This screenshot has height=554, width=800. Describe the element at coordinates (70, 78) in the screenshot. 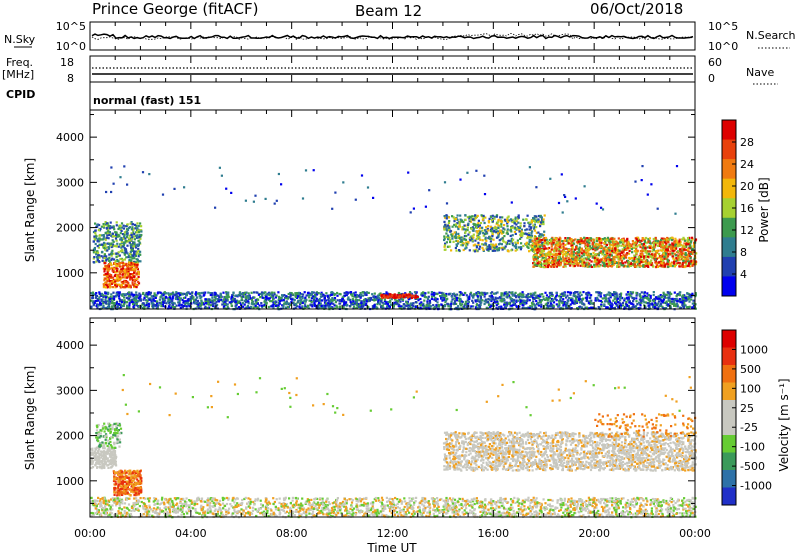

I see `freq-tick-bottom: 8` at that location.